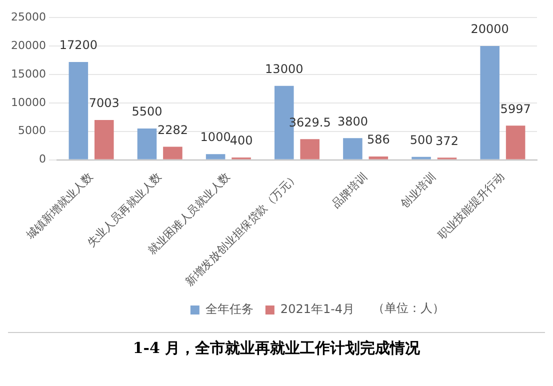 The height and width of the screenshot is (386, 553). I want to click on data-label: 586, so click(378, 139).